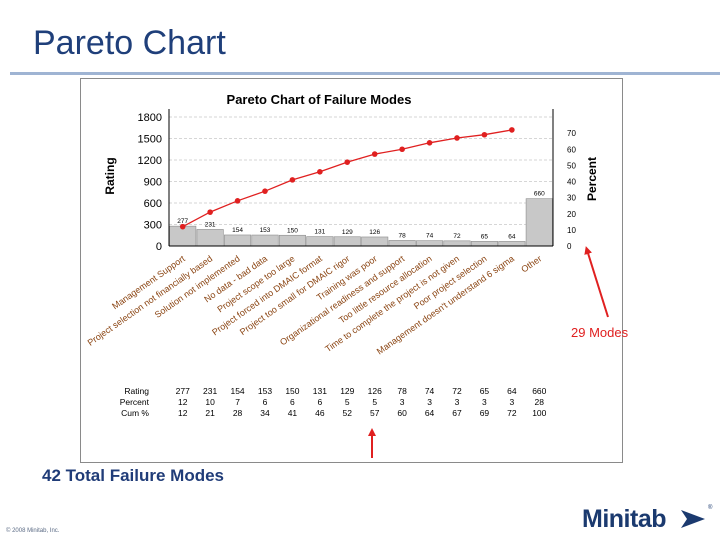 Image resolution: width=720 pixels, height=540 pixels. What do you see at coordinates (153, 226) in the screenshot?
I see `y-tick-label: 300` at bounding box center [153, 226].